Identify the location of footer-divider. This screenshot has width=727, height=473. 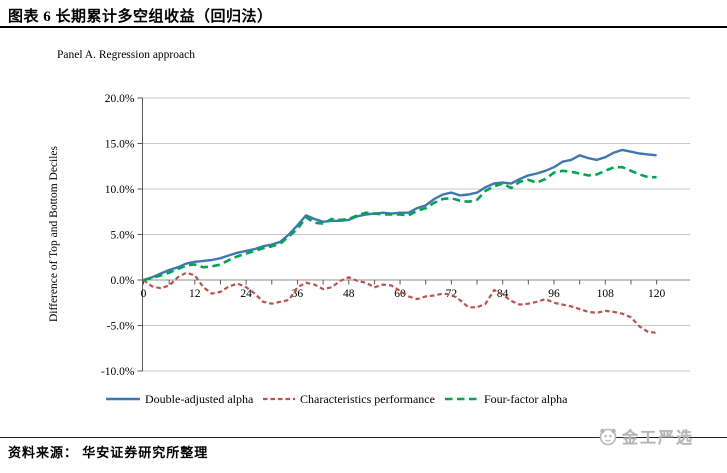
(363, 437).